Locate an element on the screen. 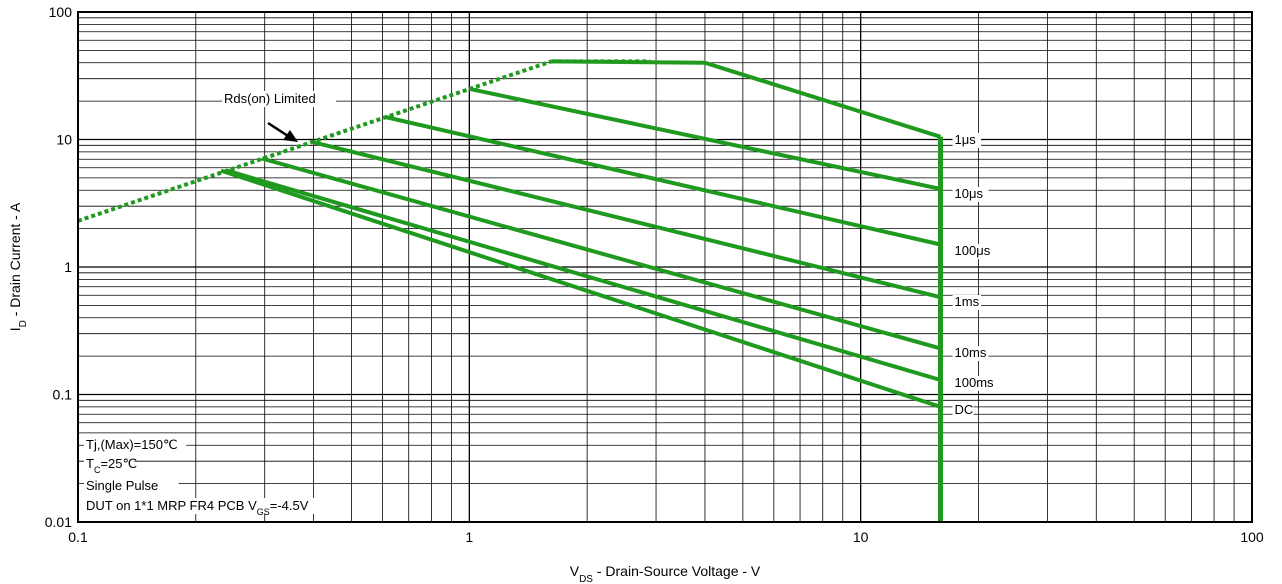 This screenshot has height=584, width=1282. rds-label-bg is located at coordinates (279, 99).